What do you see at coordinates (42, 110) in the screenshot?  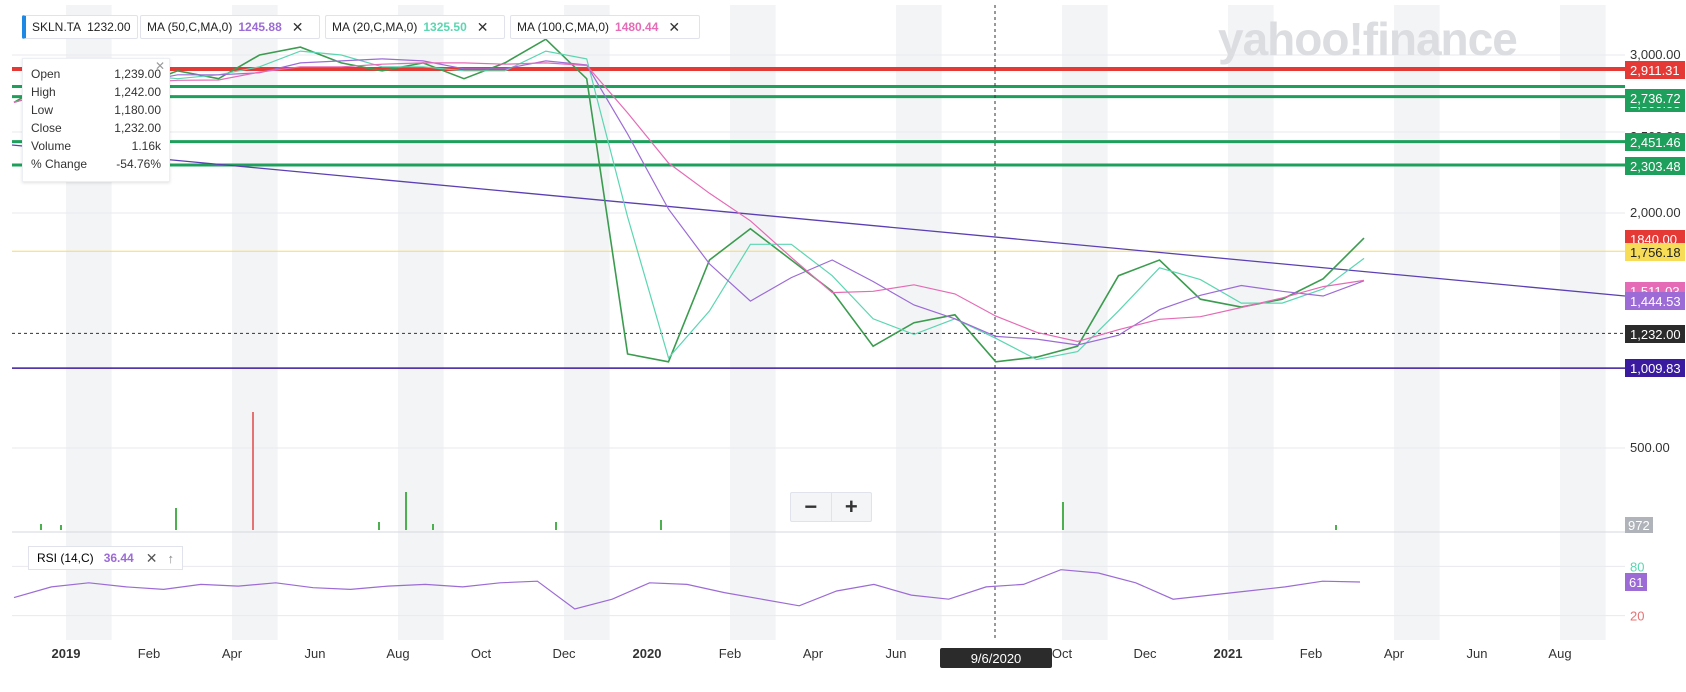 I see `ohlc-label: Low` at bounding box center [42, 110].